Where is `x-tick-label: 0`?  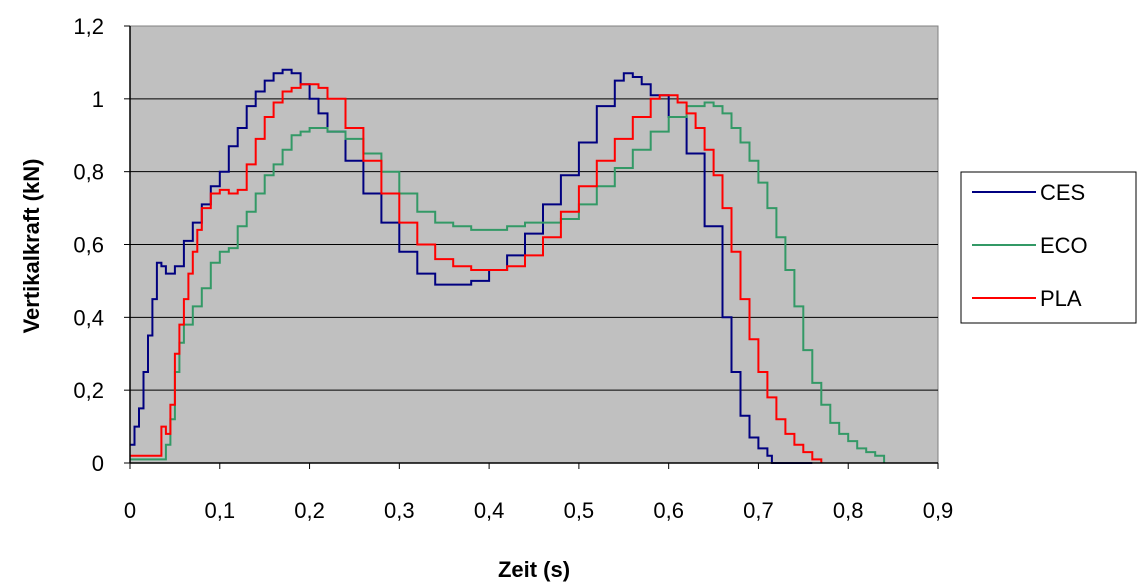
x-tick-label: 0 is located at coordinates (130, 510).